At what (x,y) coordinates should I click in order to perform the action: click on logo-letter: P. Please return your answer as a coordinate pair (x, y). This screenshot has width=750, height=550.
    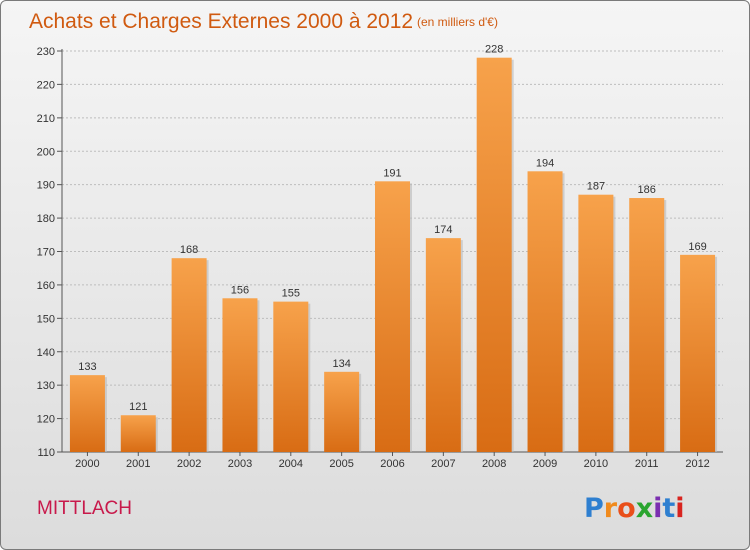
    Looking at the image, I should click on (594, 508).